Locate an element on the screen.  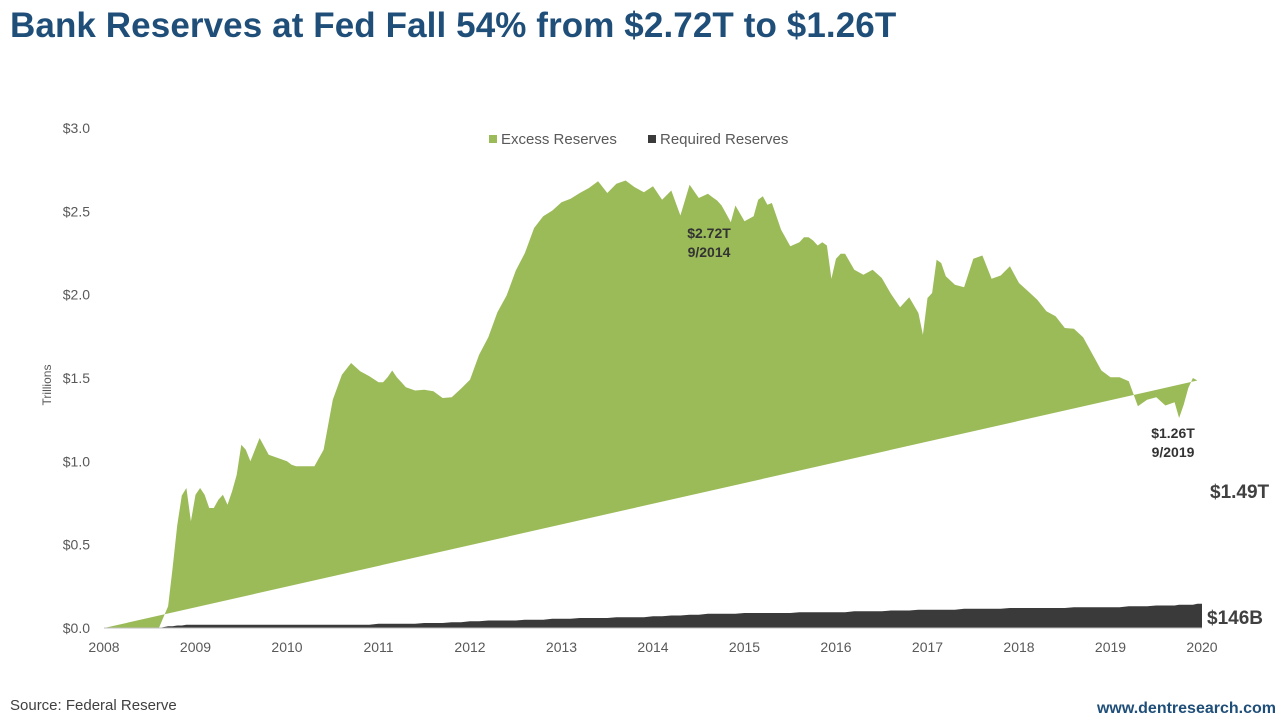
x-tick-label: 2013 is located at coordinates (561, 647).